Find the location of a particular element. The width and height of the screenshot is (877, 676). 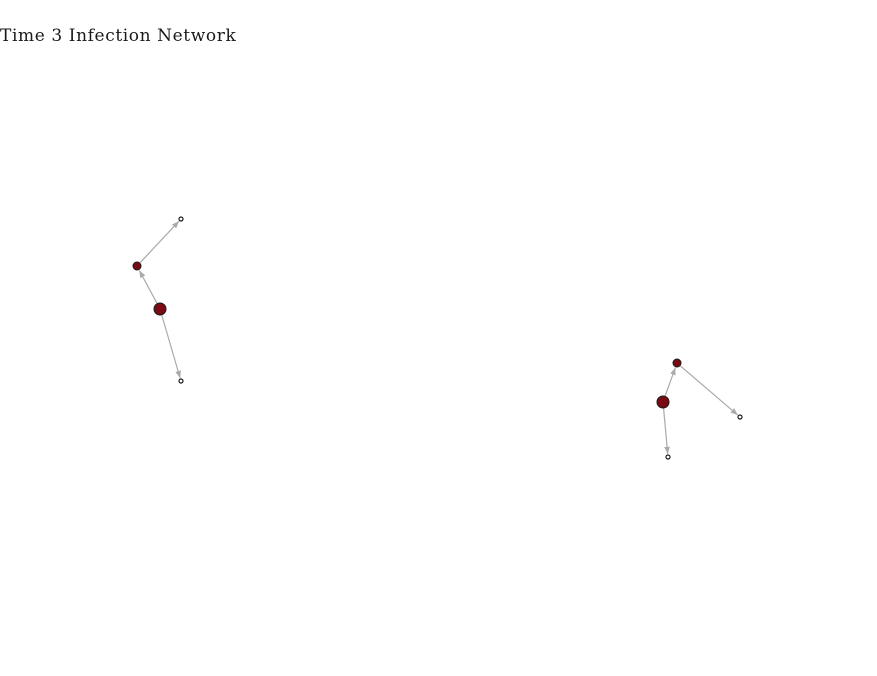

node-a1 is located at coordinates (160, 309).